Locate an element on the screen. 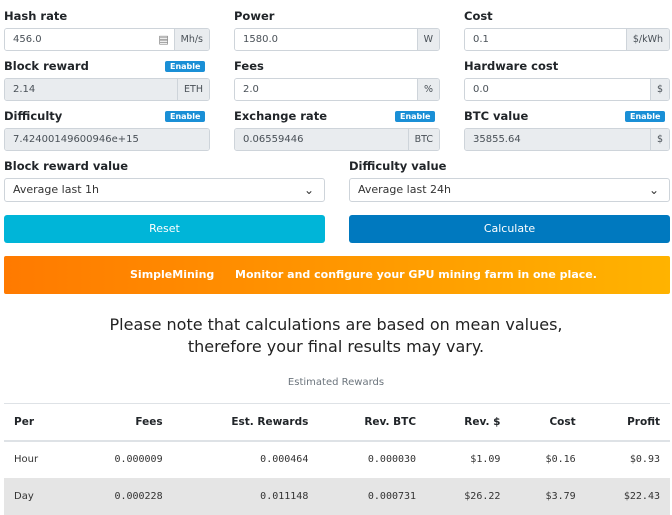  col-header: Rev. $ is located at coordinates (468, 422).